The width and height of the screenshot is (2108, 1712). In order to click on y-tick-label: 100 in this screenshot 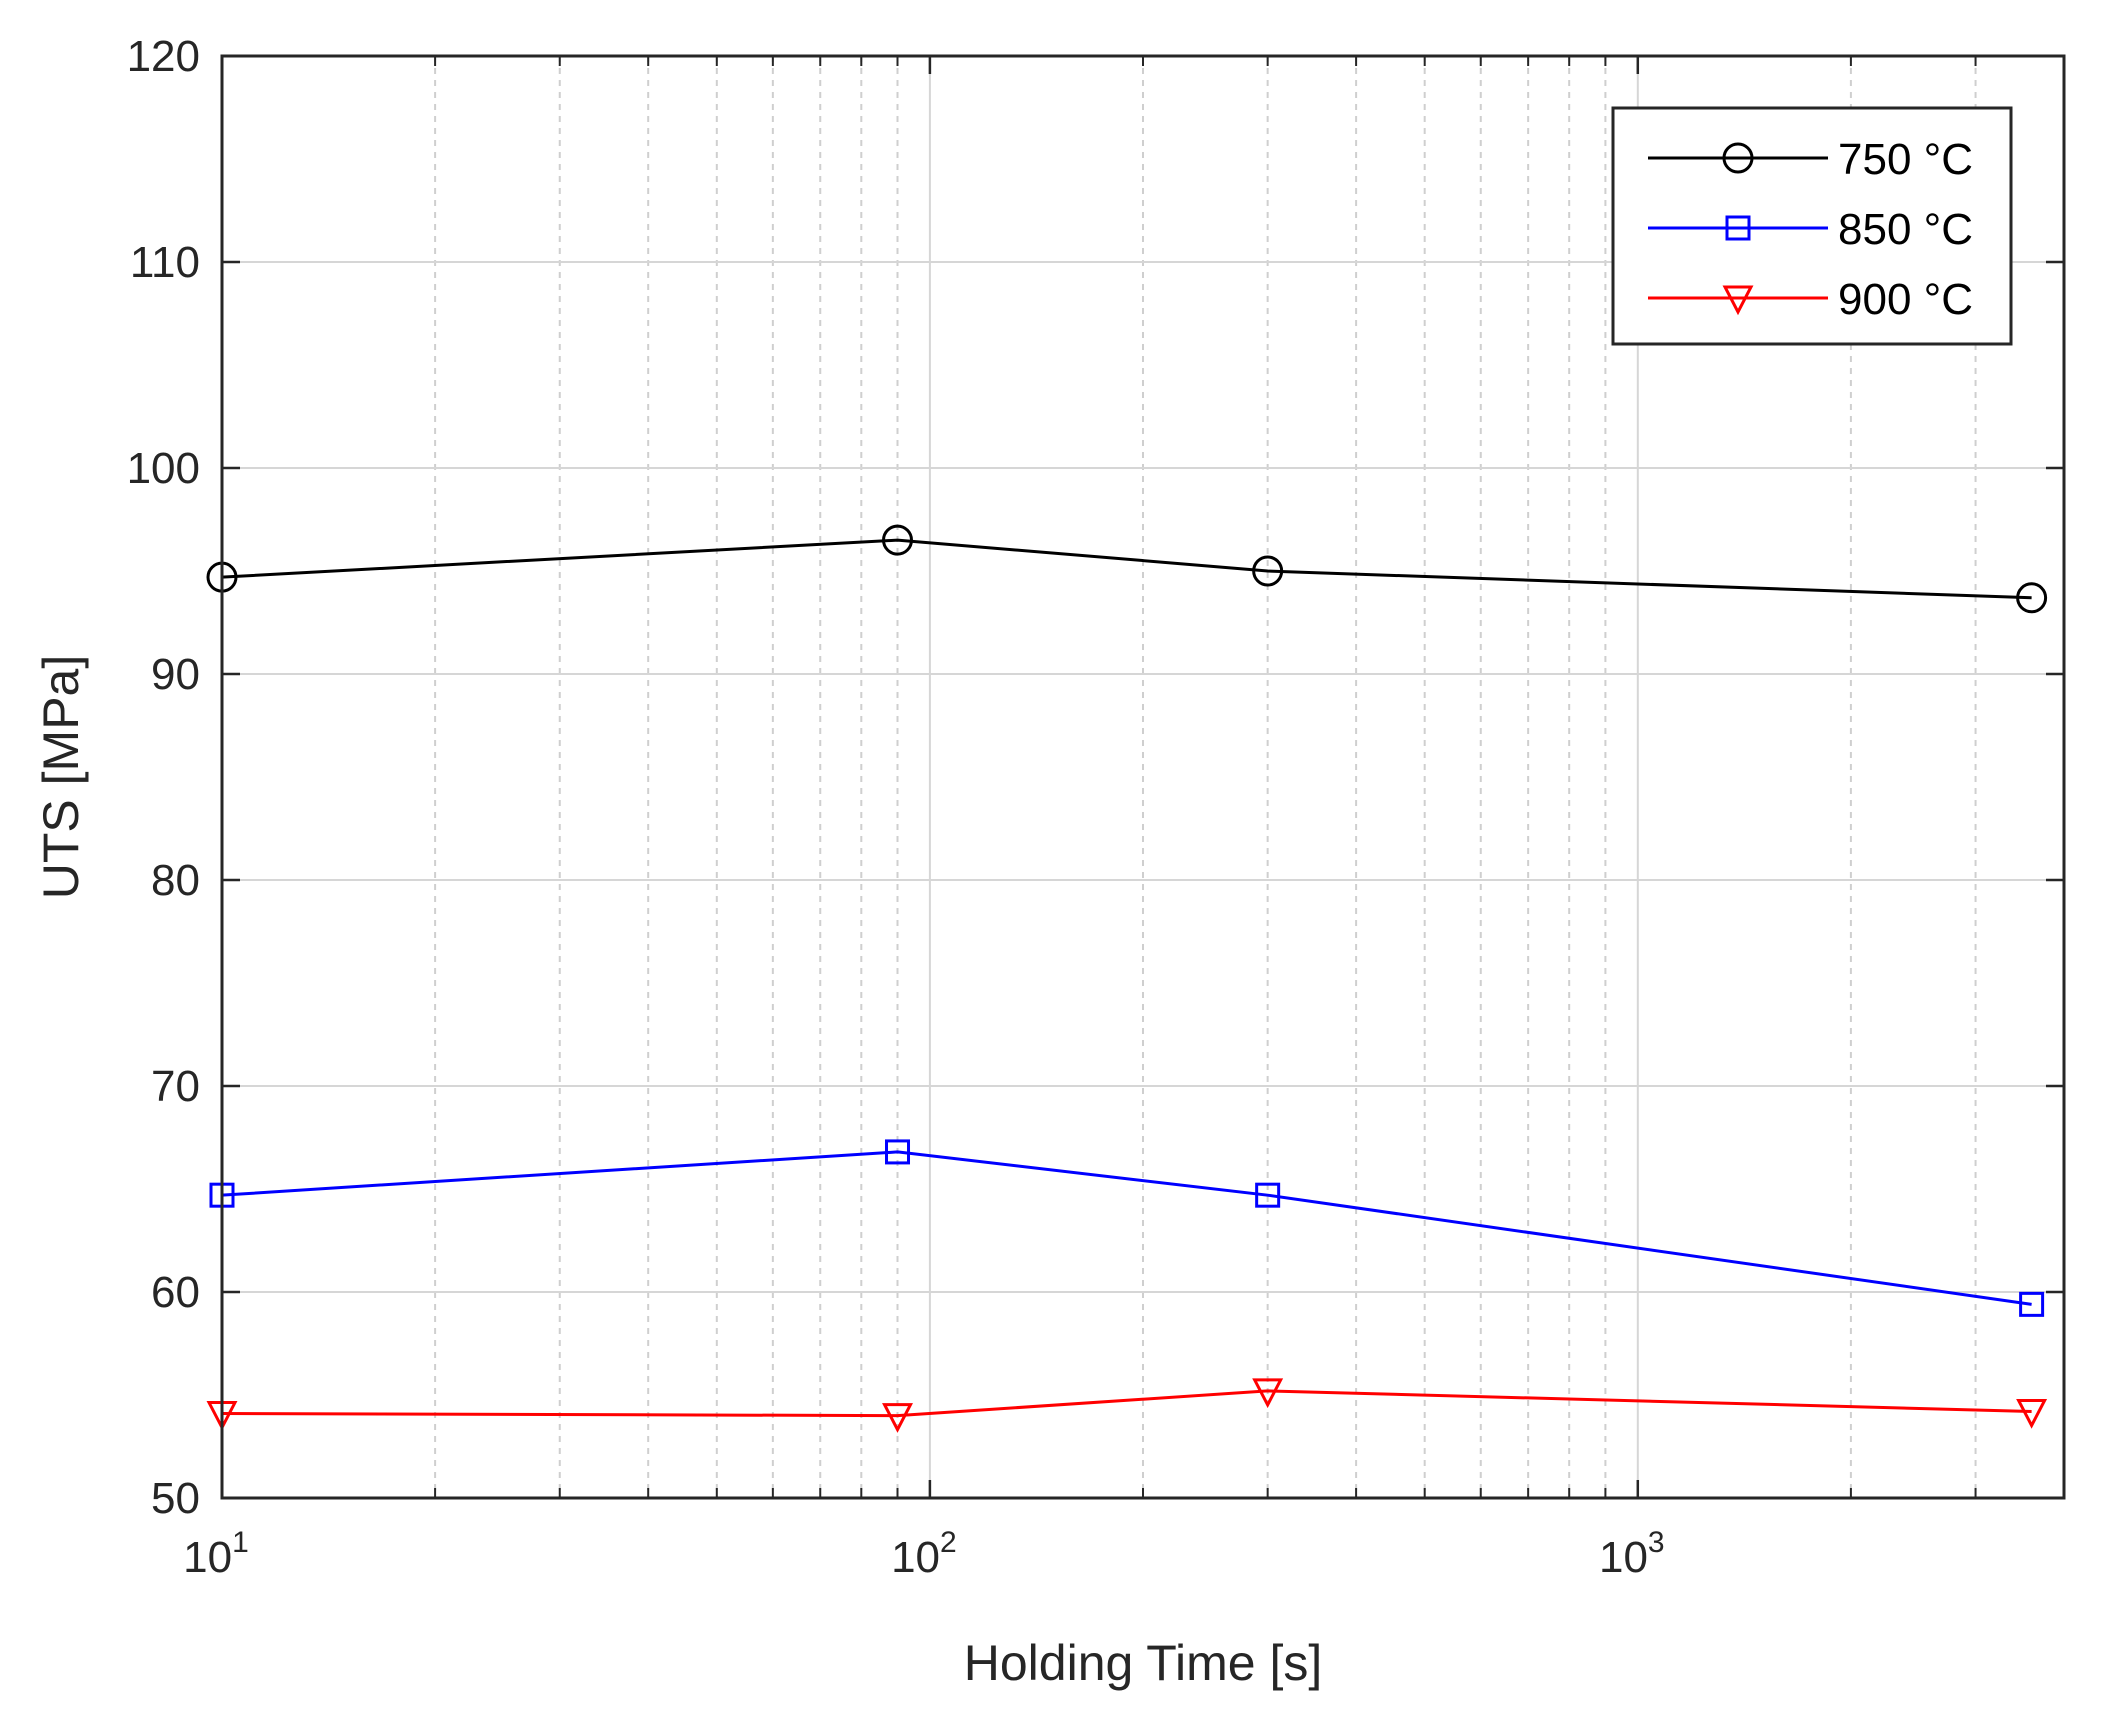, I will do `click(163, 468)`.